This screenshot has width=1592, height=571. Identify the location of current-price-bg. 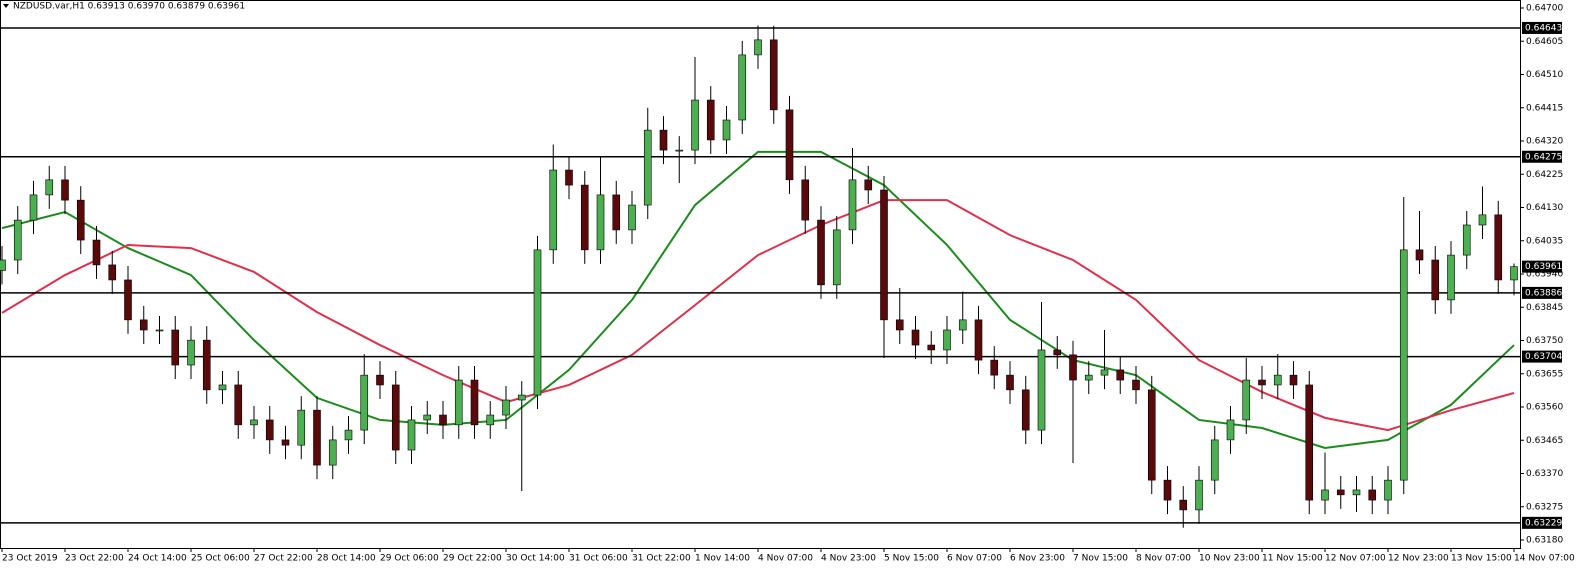
(1542, 266).